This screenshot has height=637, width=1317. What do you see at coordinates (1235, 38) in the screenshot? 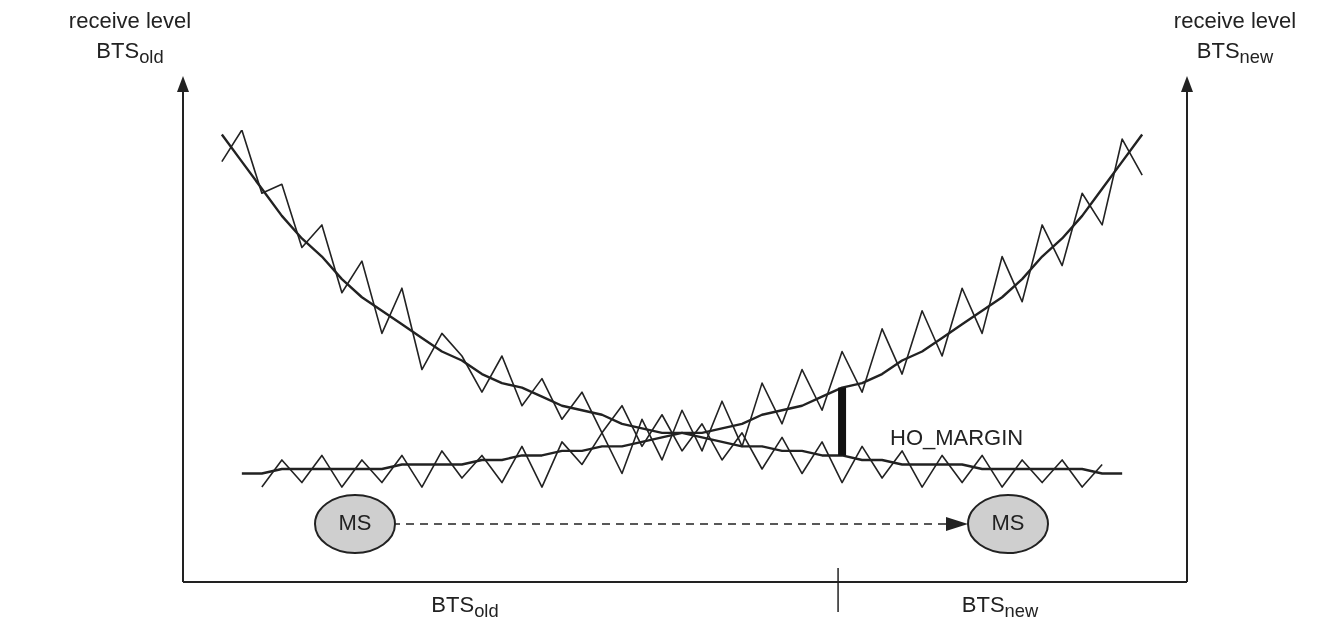
I see `y2-axis-title: receive level BTS$_{new}$` at bounding box center [1235, 38].